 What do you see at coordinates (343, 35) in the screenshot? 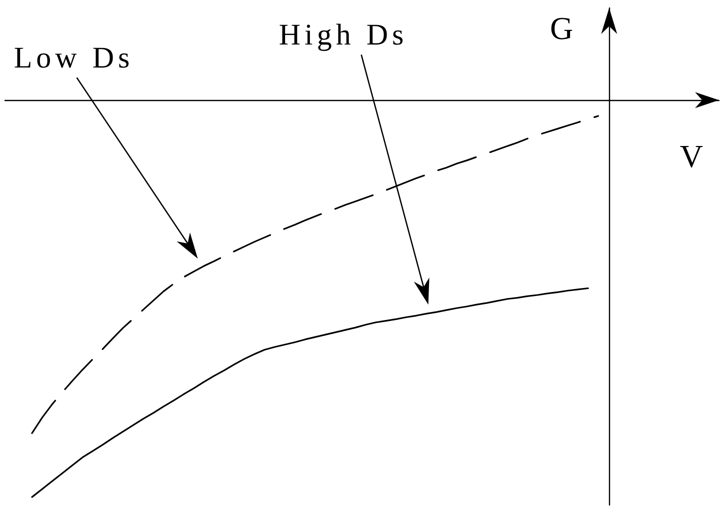
I see `text: High Ds` at bounding box center [343, 35].